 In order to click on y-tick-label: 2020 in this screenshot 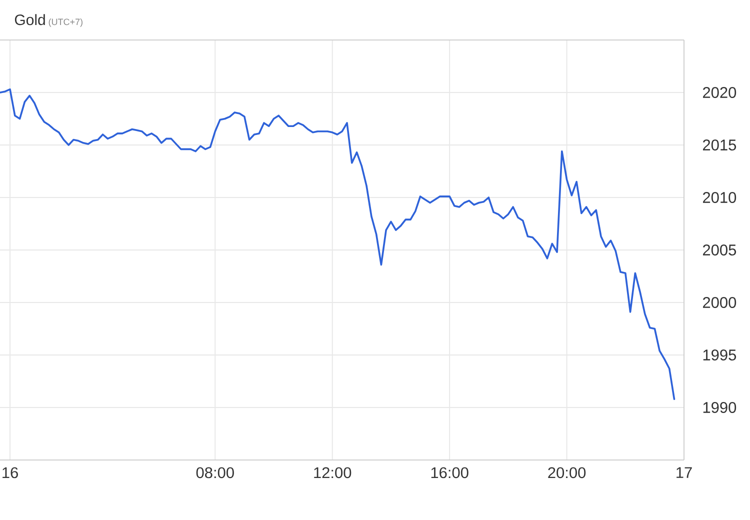, I will do `click(719, 92)`.